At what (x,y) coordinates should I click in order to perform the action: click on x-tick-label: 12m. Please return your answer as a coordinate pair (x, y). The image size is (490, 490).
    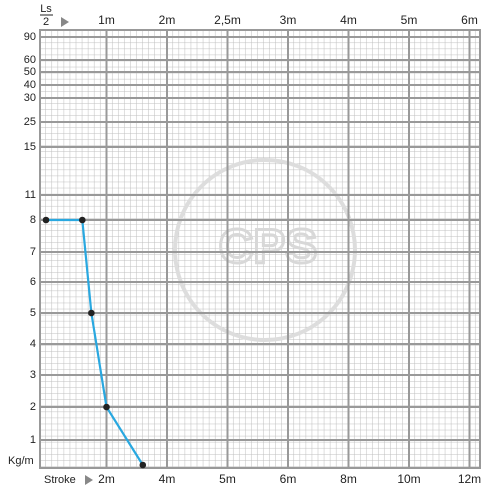
    Looking at the image, I should click on (469, 479).